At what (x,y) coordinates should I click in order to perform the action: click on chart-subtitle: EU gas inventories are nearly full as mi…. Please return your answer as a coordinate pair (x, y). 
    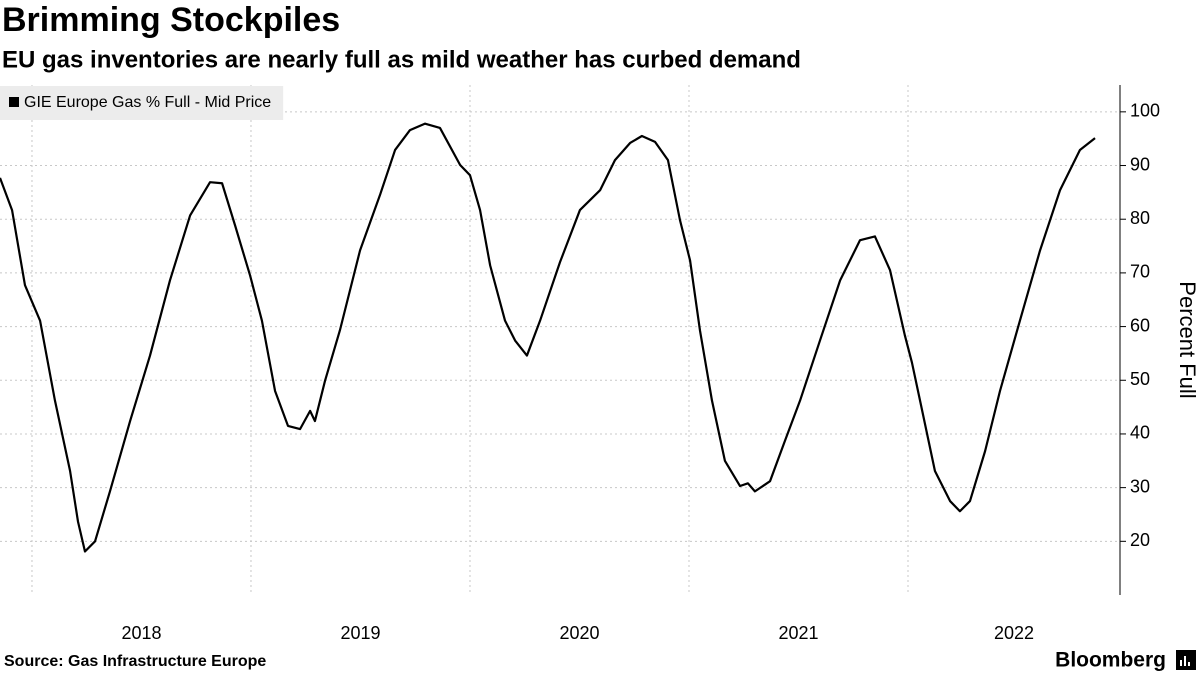
    Looking at the image, I should click on (401, 59).